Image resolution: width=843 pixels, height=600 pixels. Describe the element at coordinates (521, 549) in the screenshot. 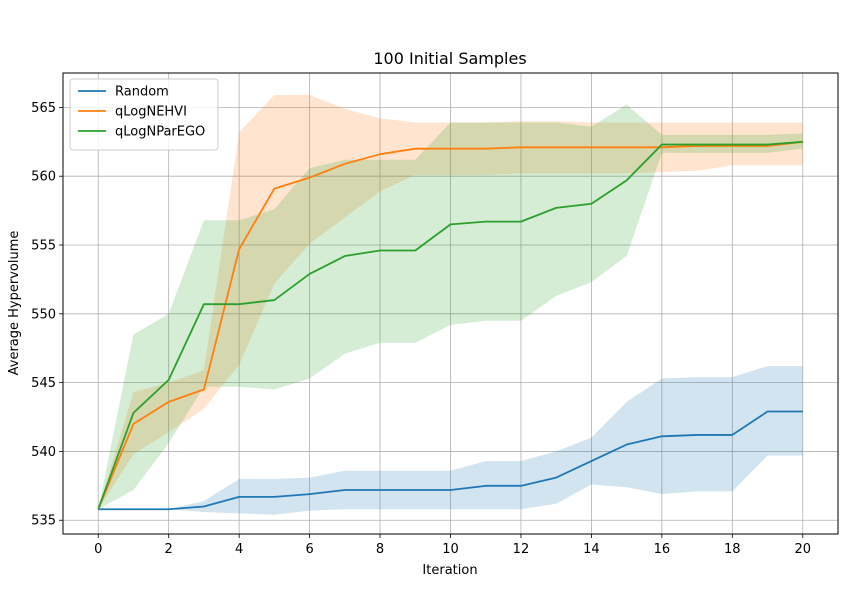

I see `x-tick-label: 12` at that location.